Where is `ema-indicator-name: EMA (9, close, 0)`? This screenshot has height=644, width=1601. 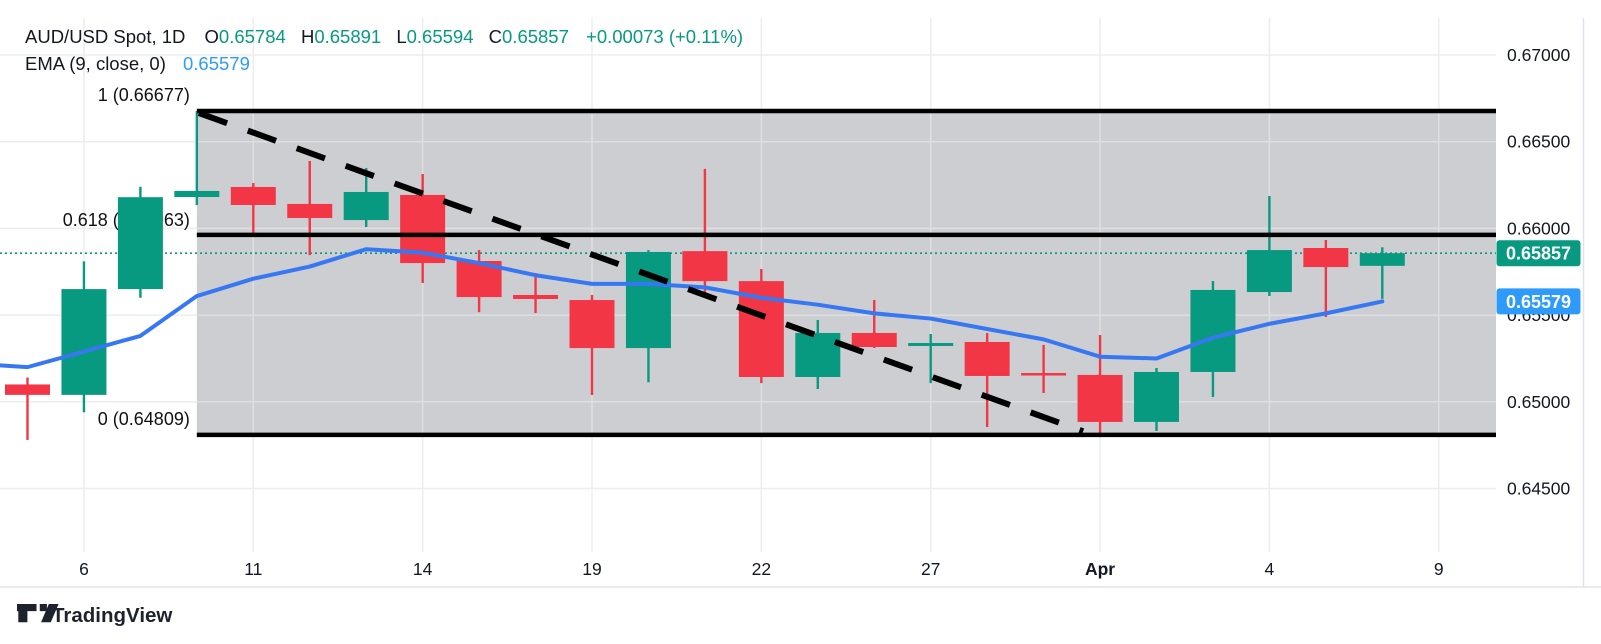 ema-indicator-name: EMA (9, close, 0) is located at coordinates (95, 63).